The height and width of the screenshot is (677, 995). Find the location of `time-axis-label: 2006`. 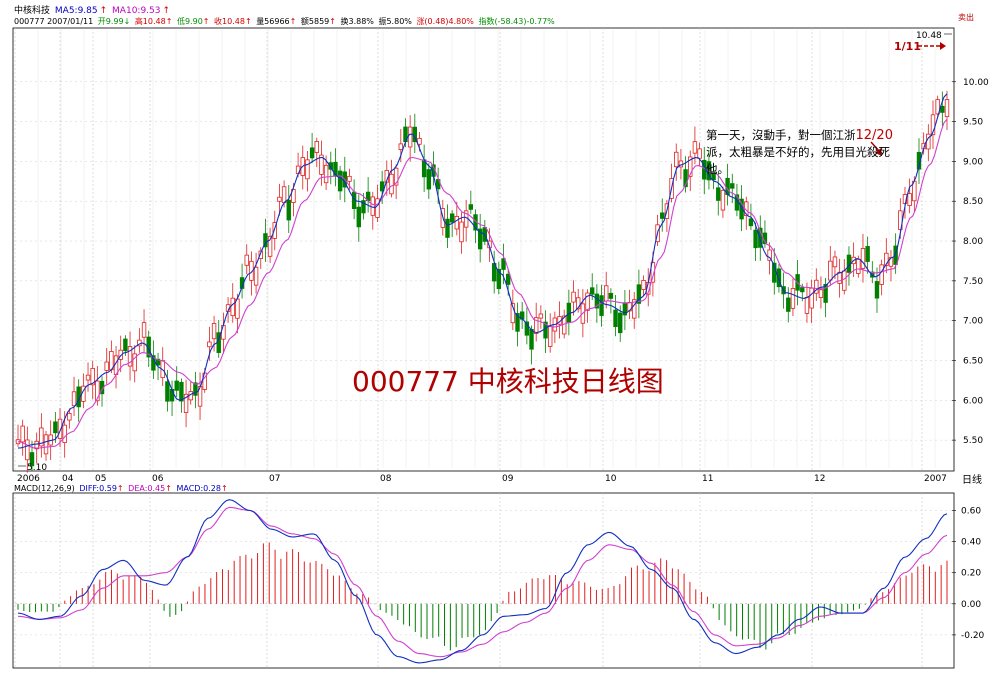

time-axis-label: 2006 is located at coordinates (28, 479).